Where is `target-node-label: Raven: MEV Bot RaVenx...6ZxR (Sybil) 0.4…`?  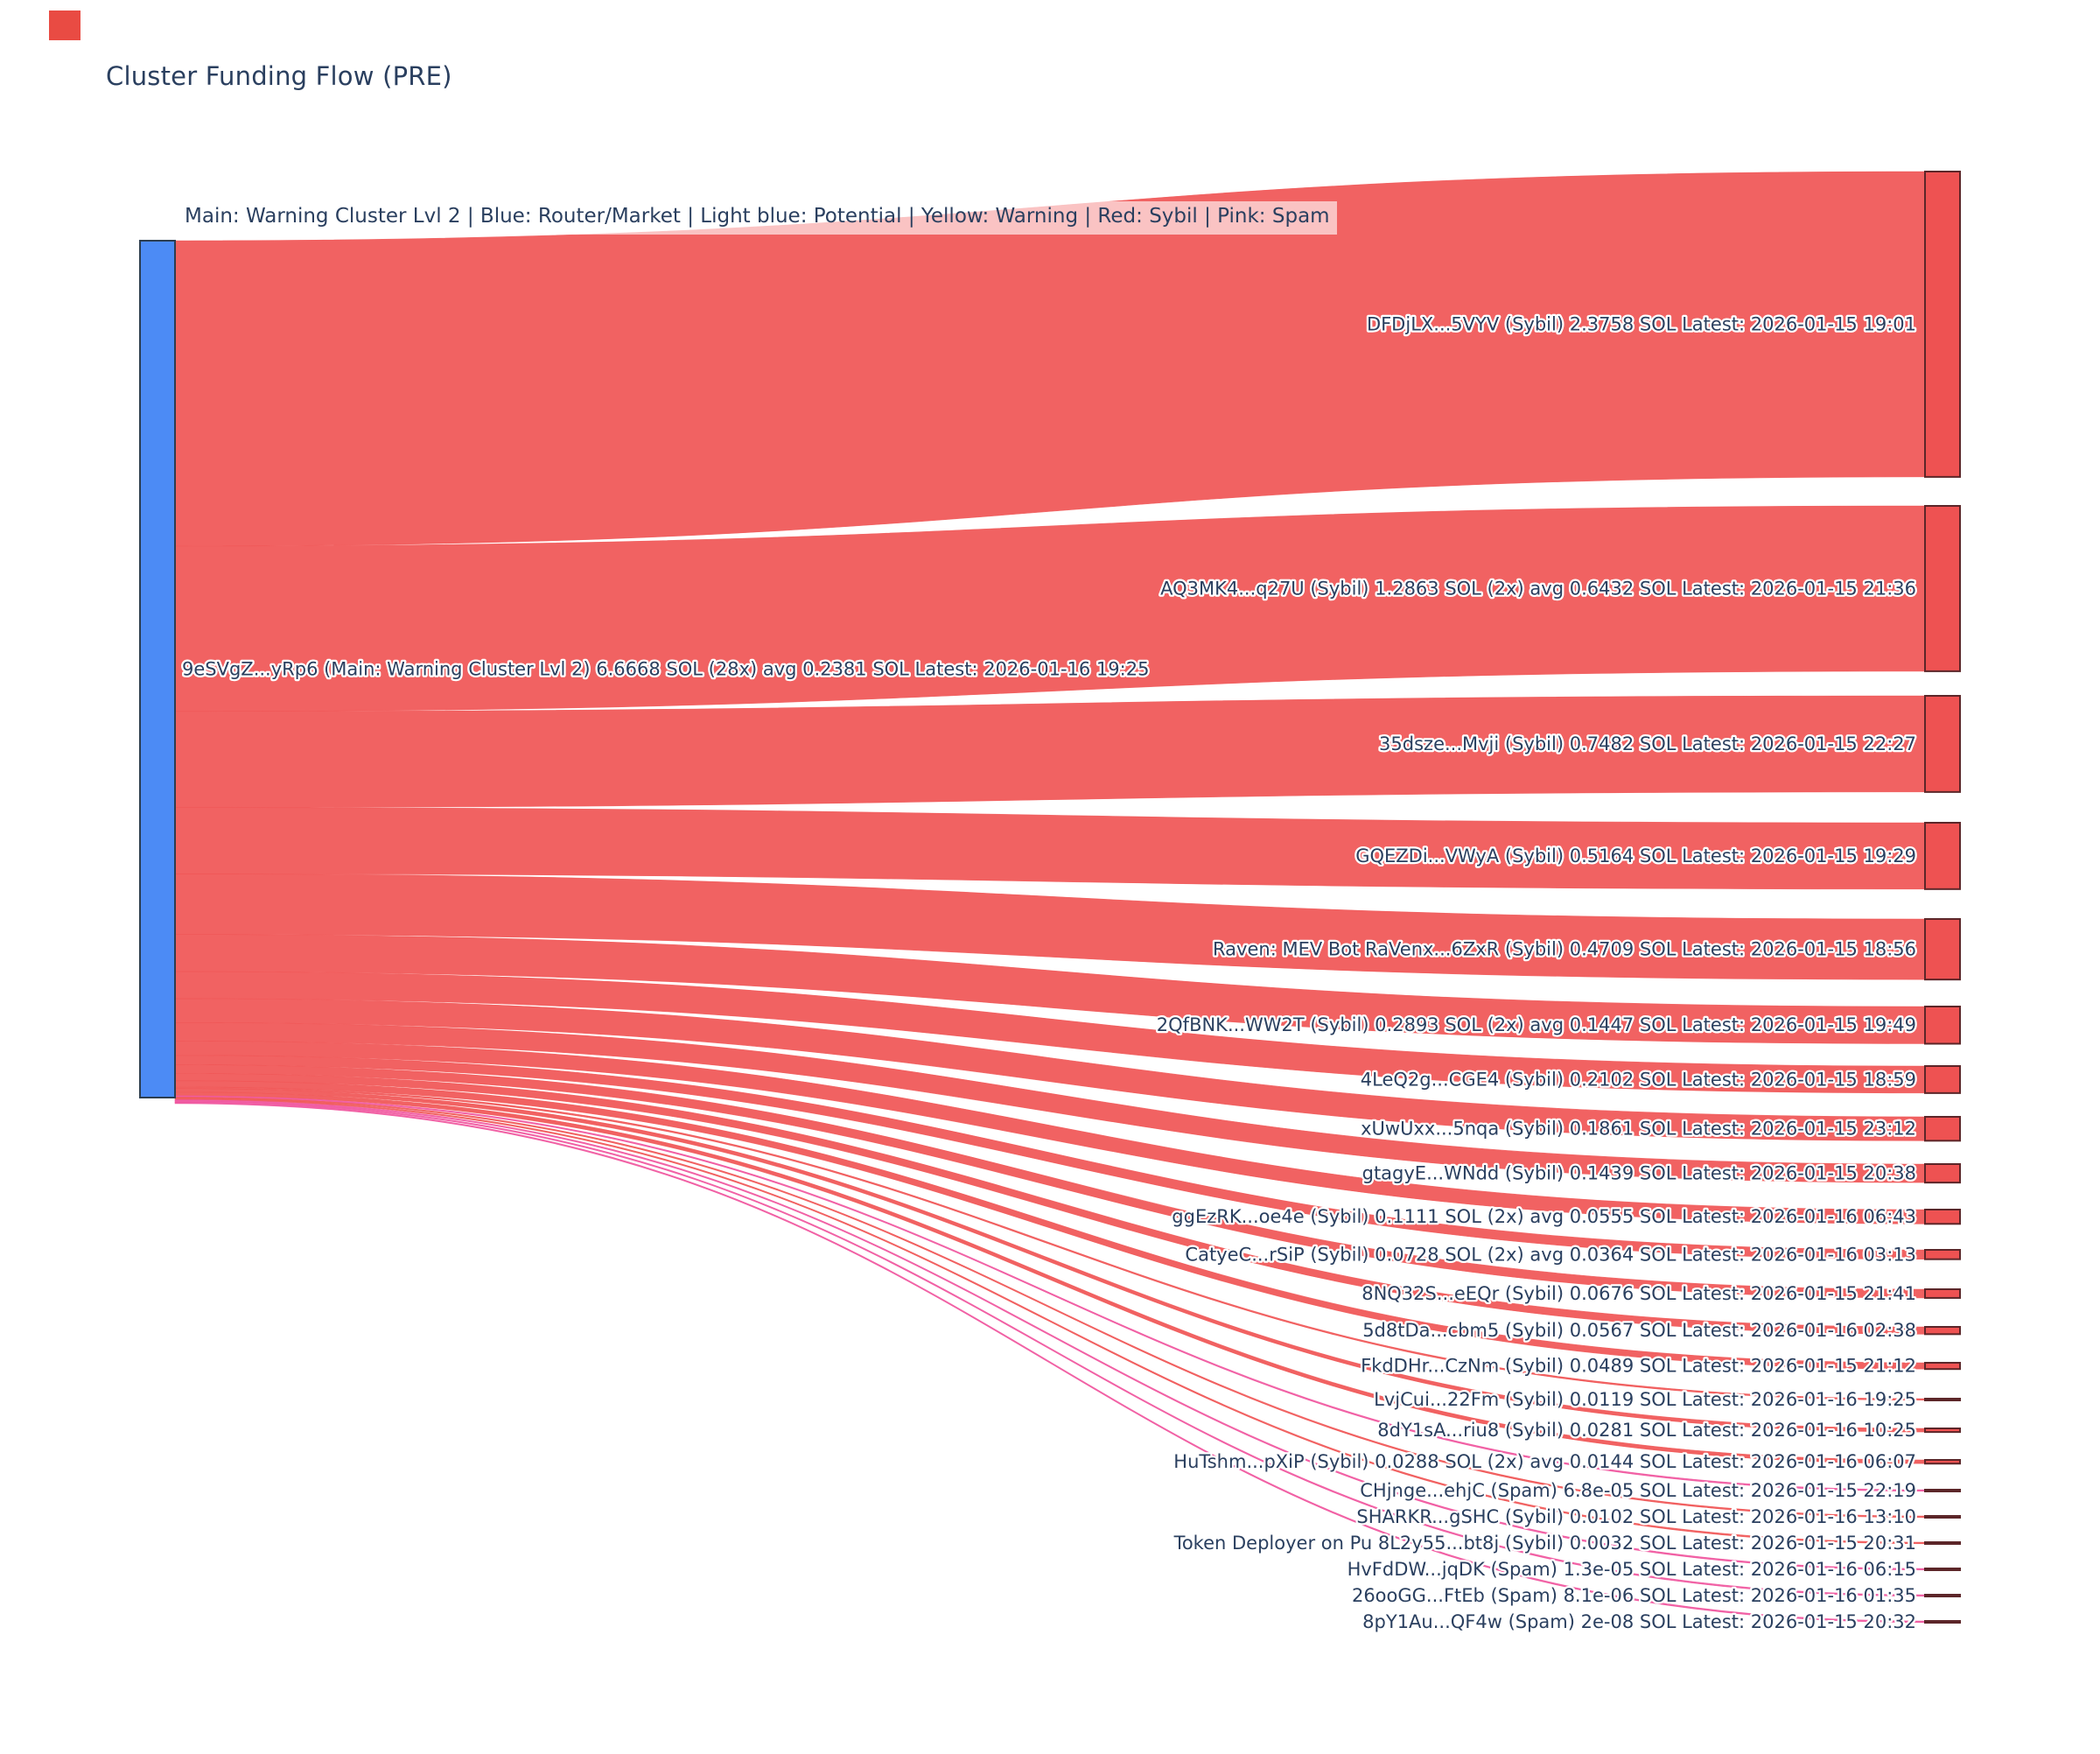
target-node-label: Raven: MEV Bot RaVenx...6ZxR (Sybil) 0.4… is located at coordinates (1564, 949).